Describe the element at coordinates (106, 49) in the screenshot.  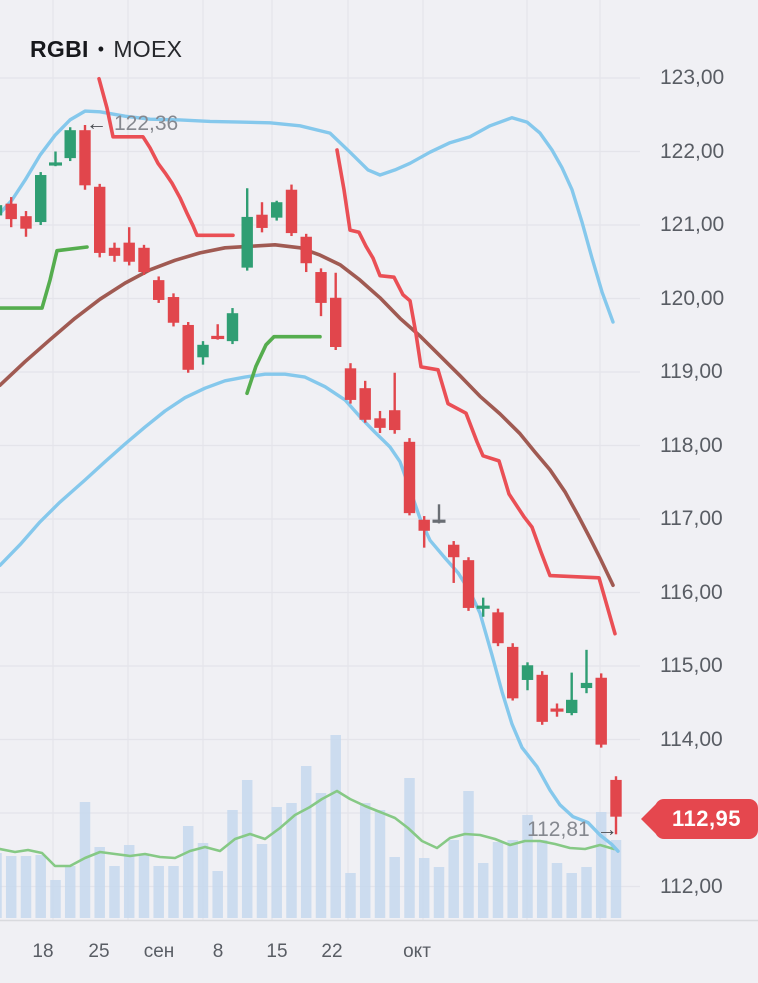
I see `symbol-title: RGBI • MOEX` at that location.